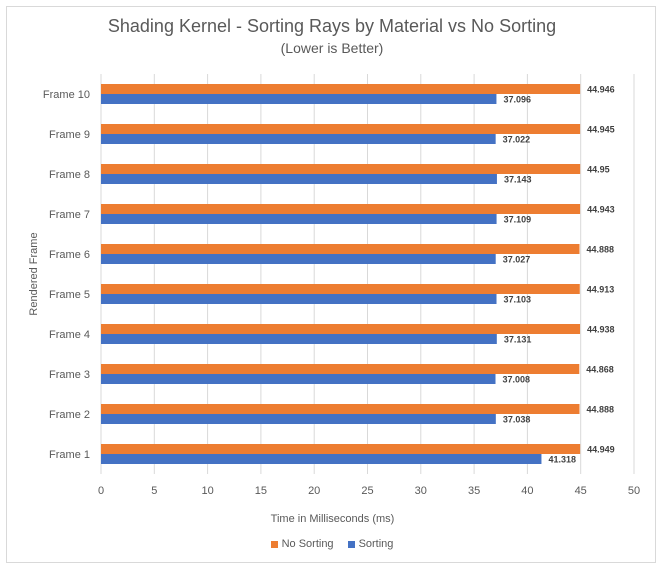  What do you see at coordinates (69, 455) in the screenshot?
I see `y-tick-label: Frame 1` at bounding box center [69, 455].